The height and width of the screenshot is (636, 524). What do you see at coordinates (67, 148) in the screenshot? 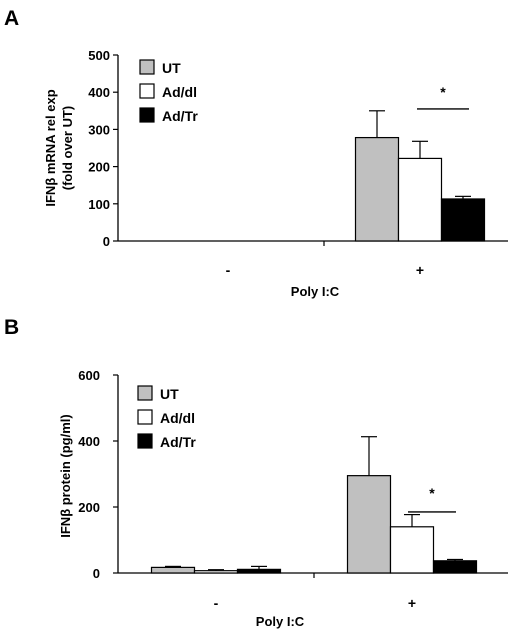
I see `y-axis-title: (fold over UT)` at bounding box center [67, 148].